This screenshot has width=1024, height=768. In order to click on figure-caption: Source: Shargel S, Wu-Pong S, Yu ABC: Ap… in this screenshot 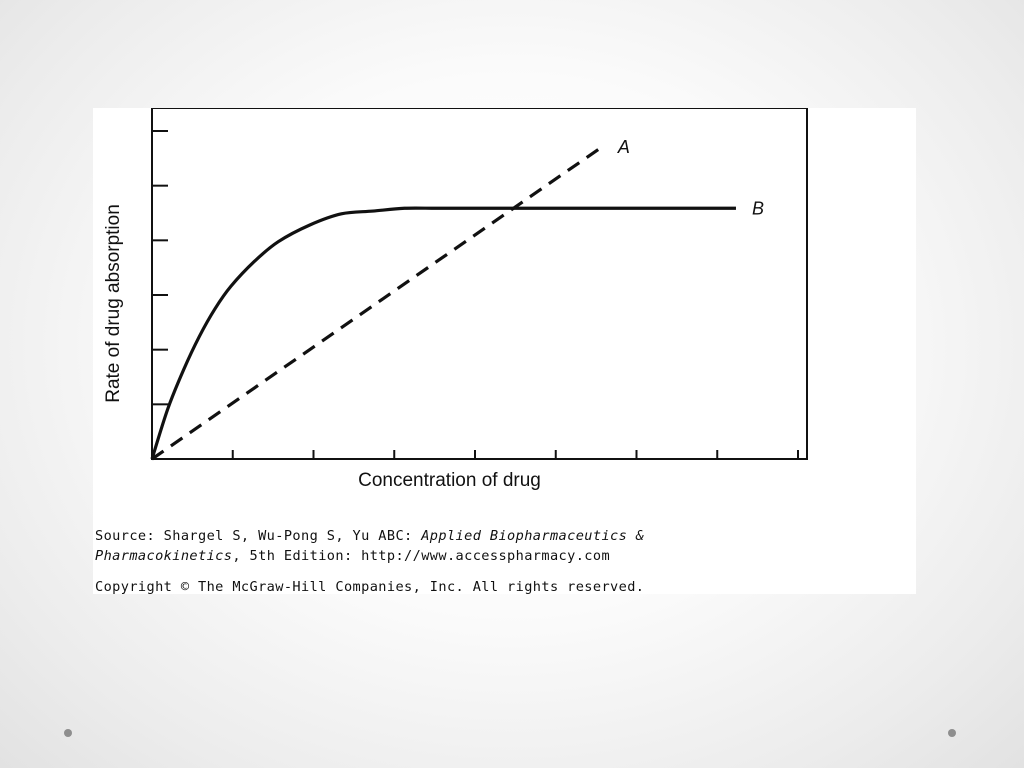, I will do `click(506, 561)`.